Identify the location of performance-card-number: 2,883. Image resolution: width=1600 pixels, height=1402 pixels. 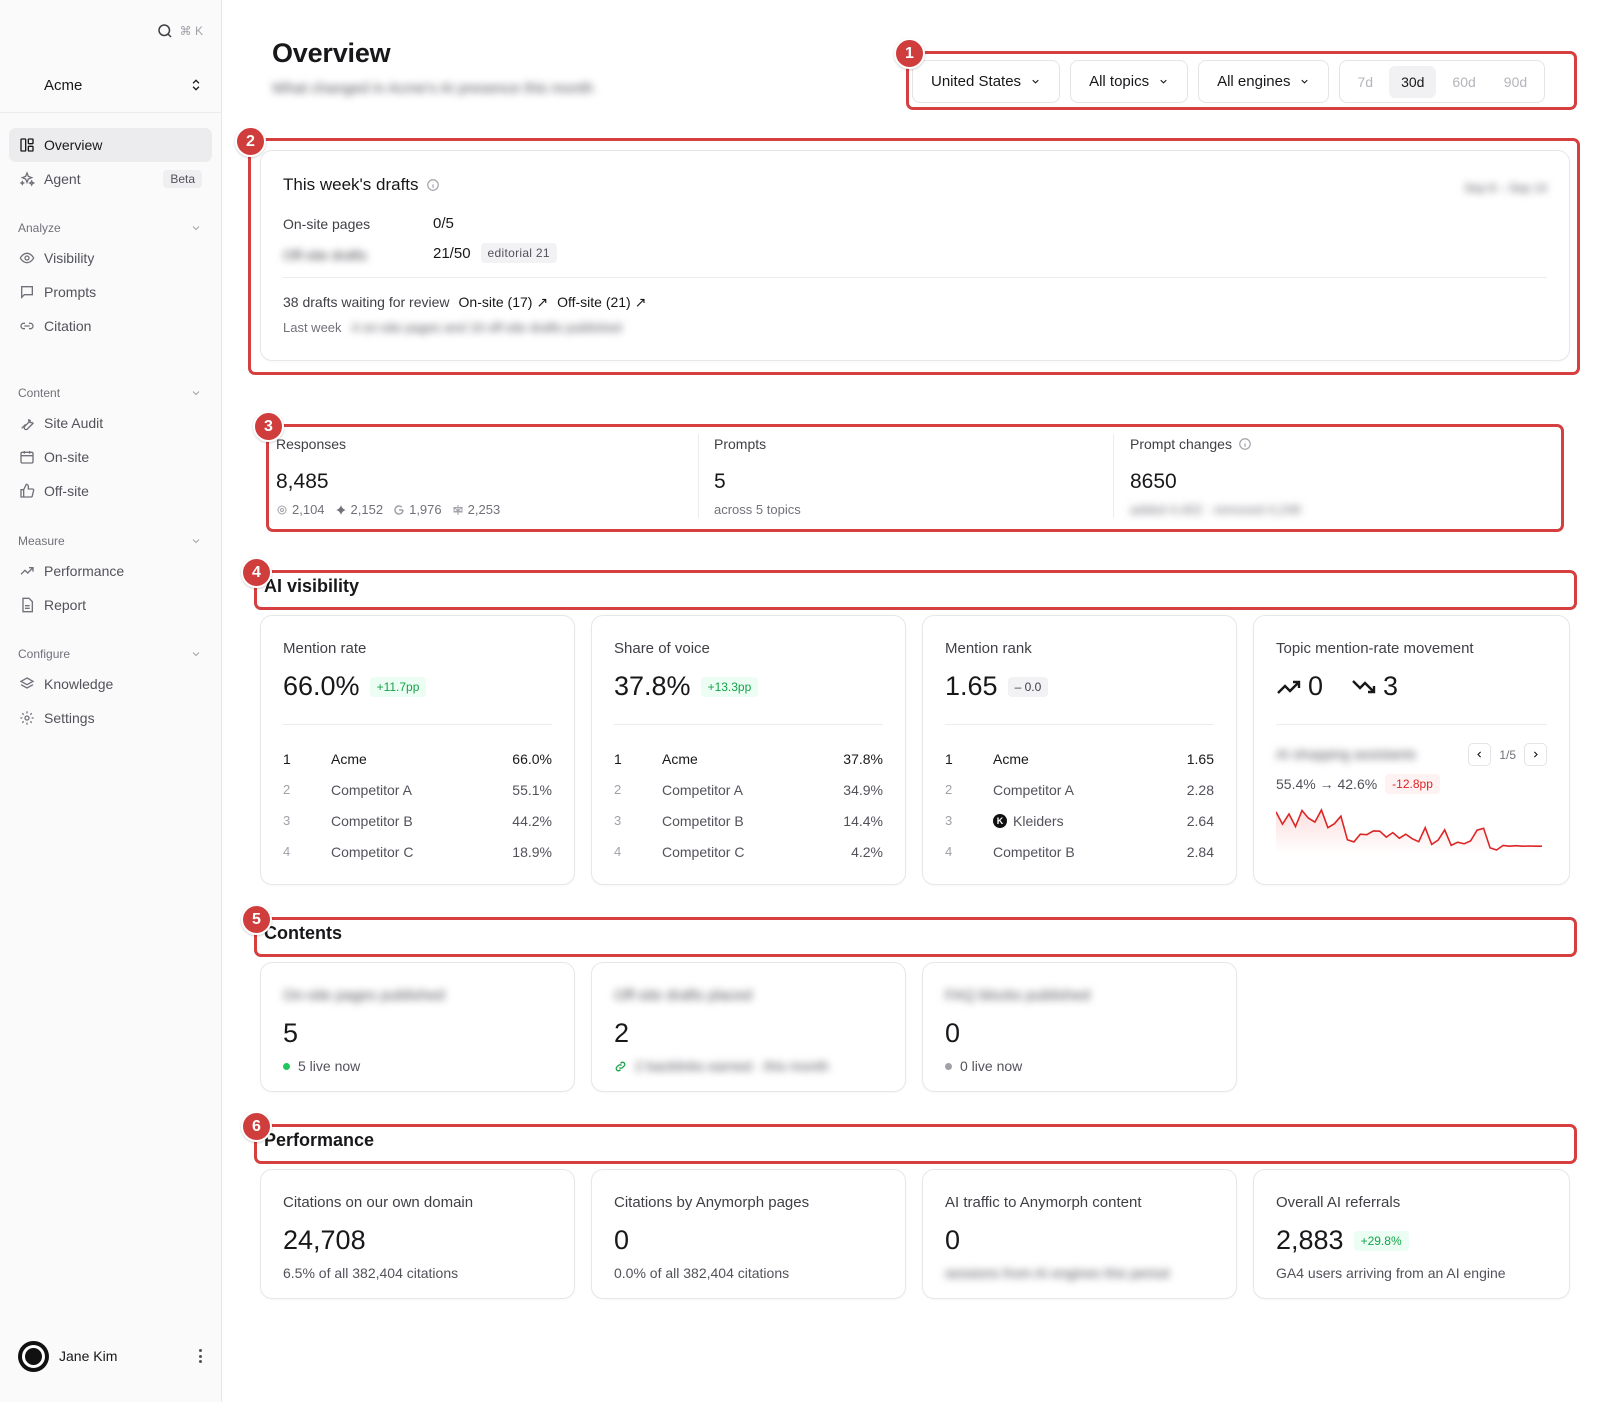
(1310, 1240).